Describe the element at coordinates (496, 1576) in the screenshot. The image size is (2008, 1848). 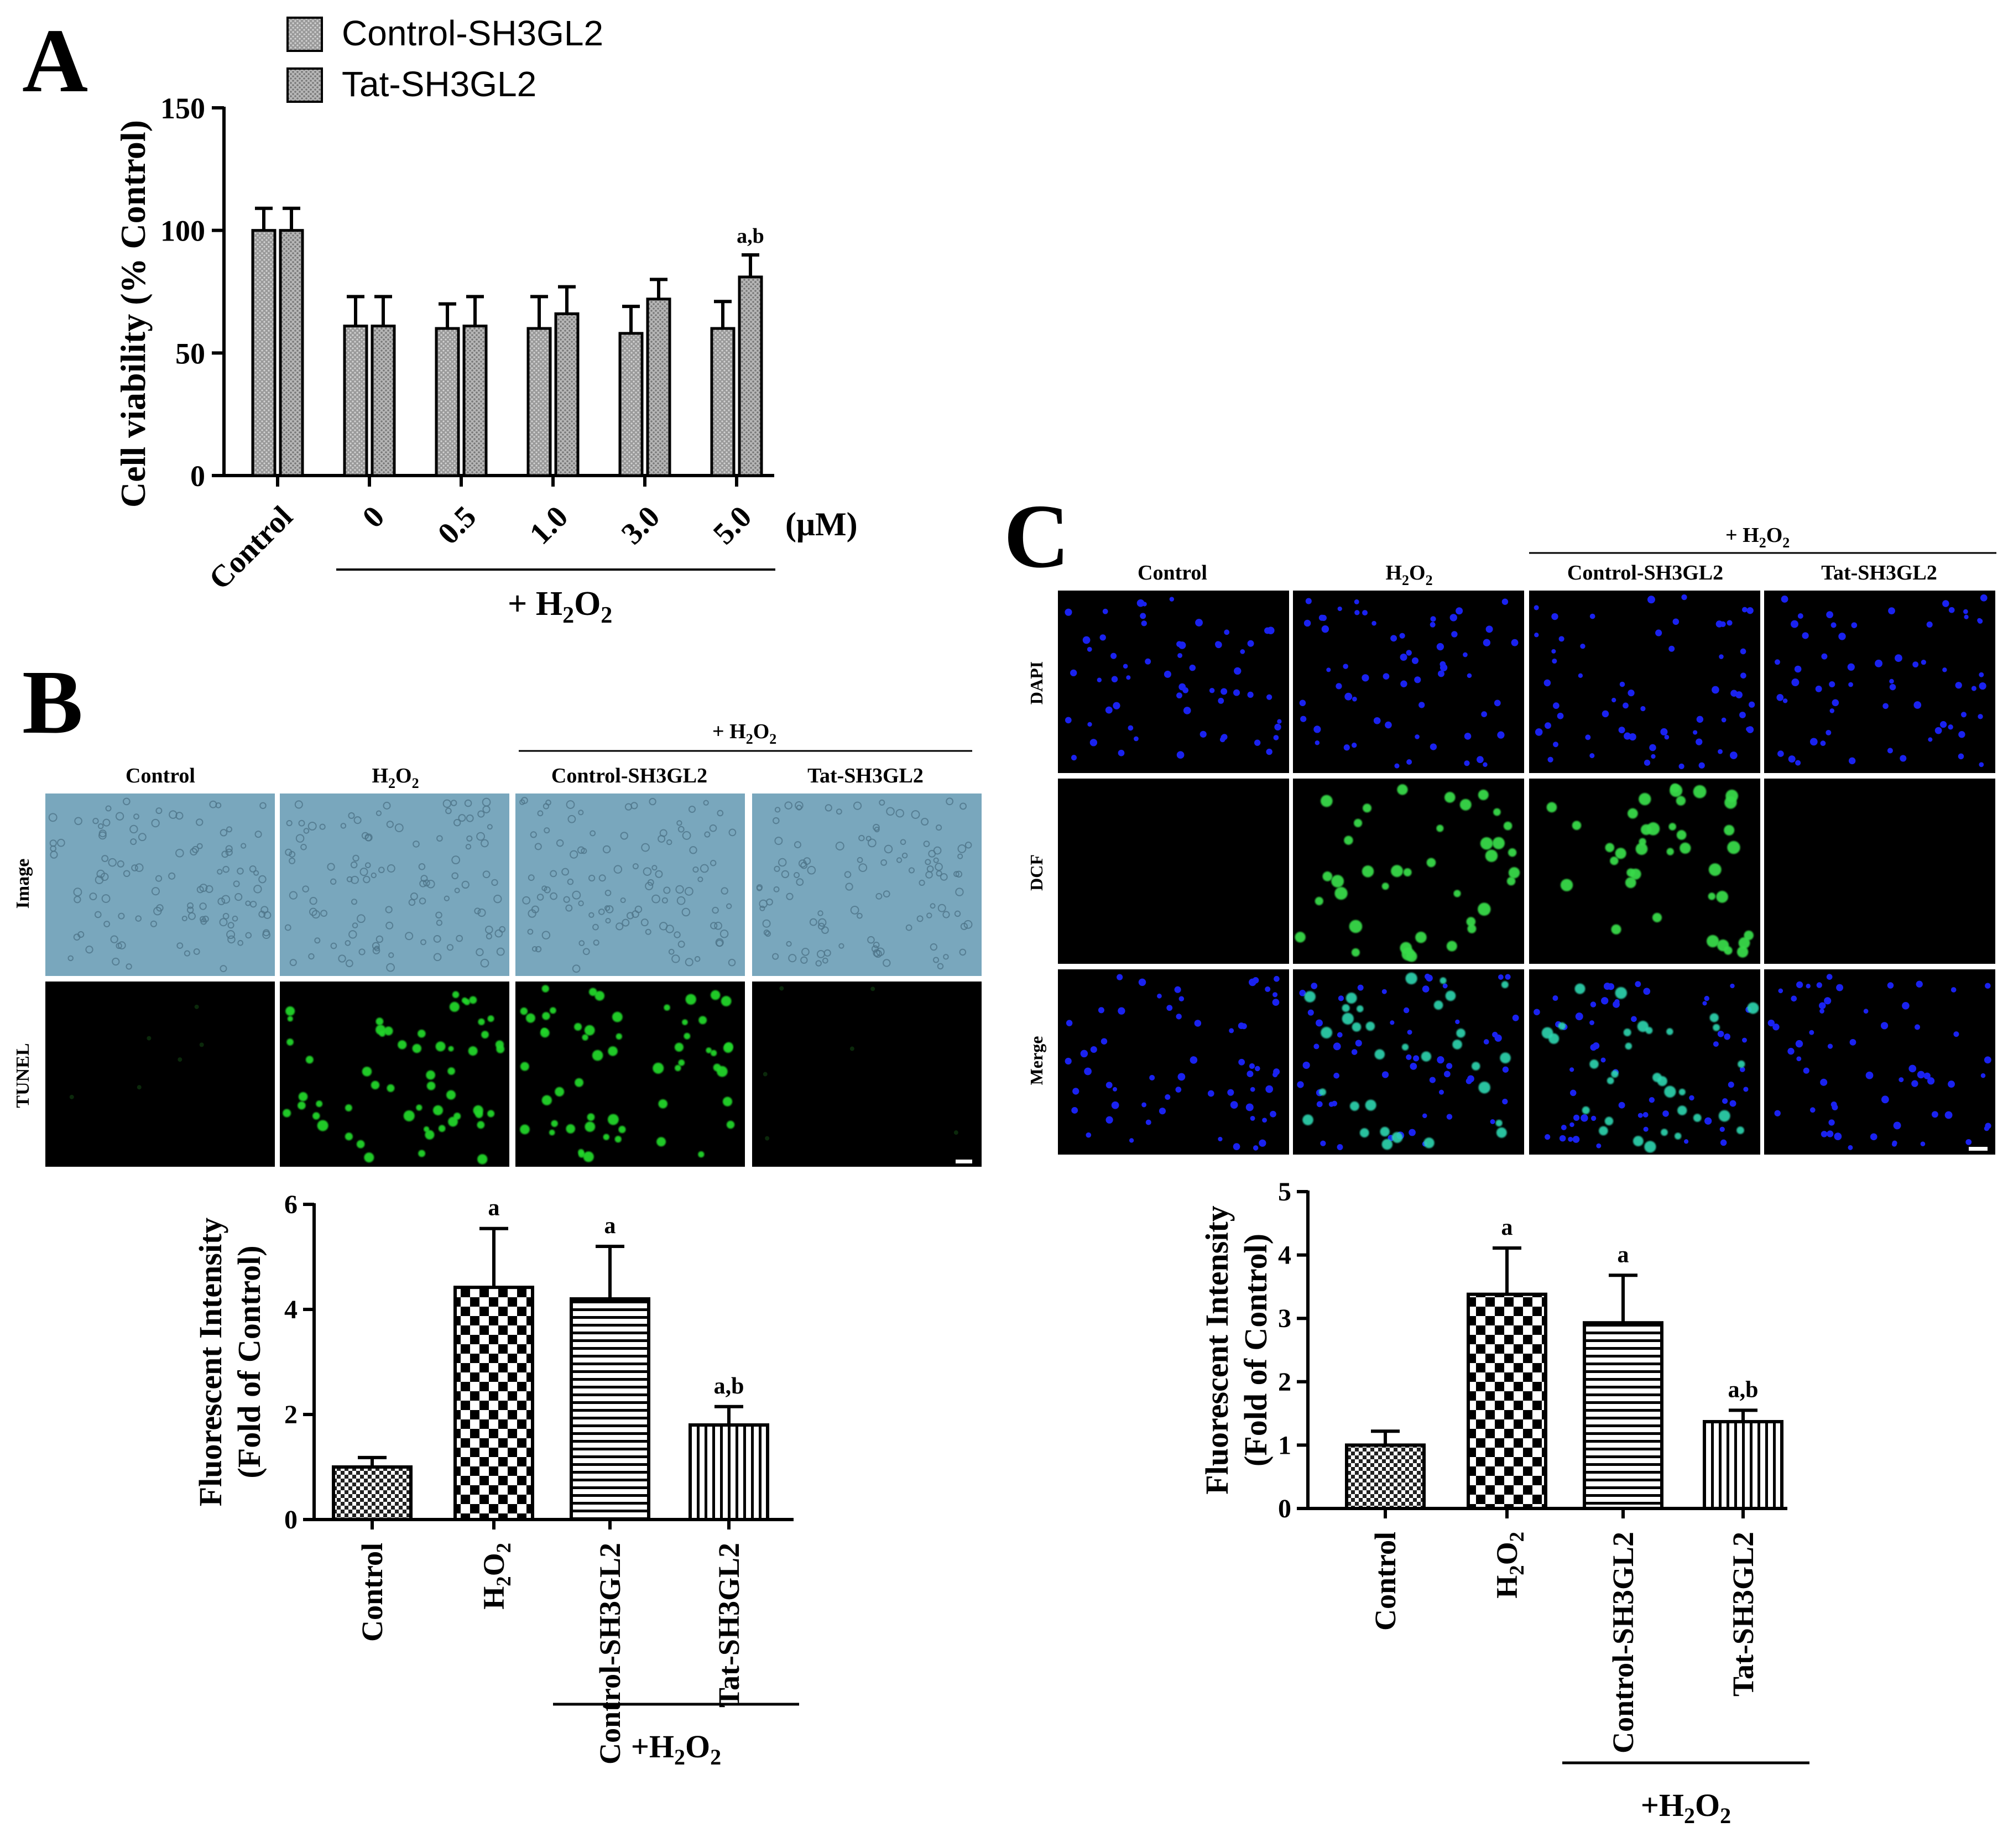
I see `x-tick-label-b-h2o2: H2O2` at that location.